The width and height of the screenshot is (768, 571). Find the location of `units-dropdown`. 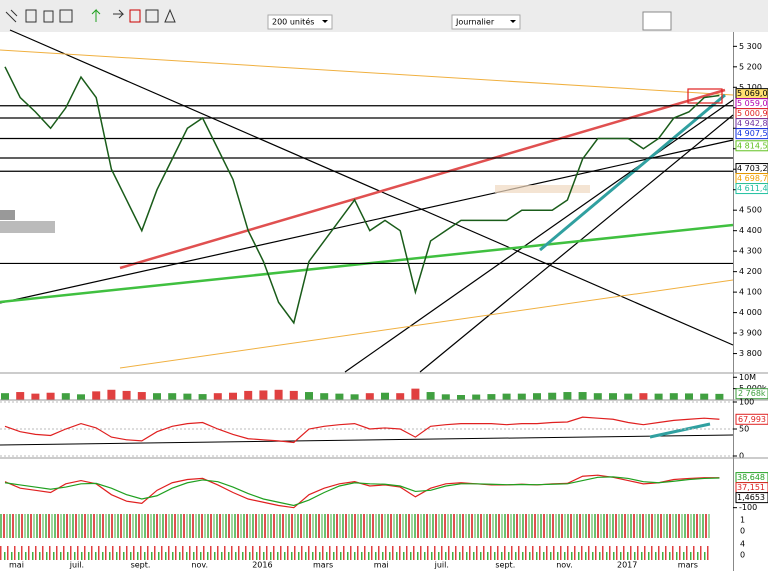

units-dropdown is located at coordinates (300, 22).